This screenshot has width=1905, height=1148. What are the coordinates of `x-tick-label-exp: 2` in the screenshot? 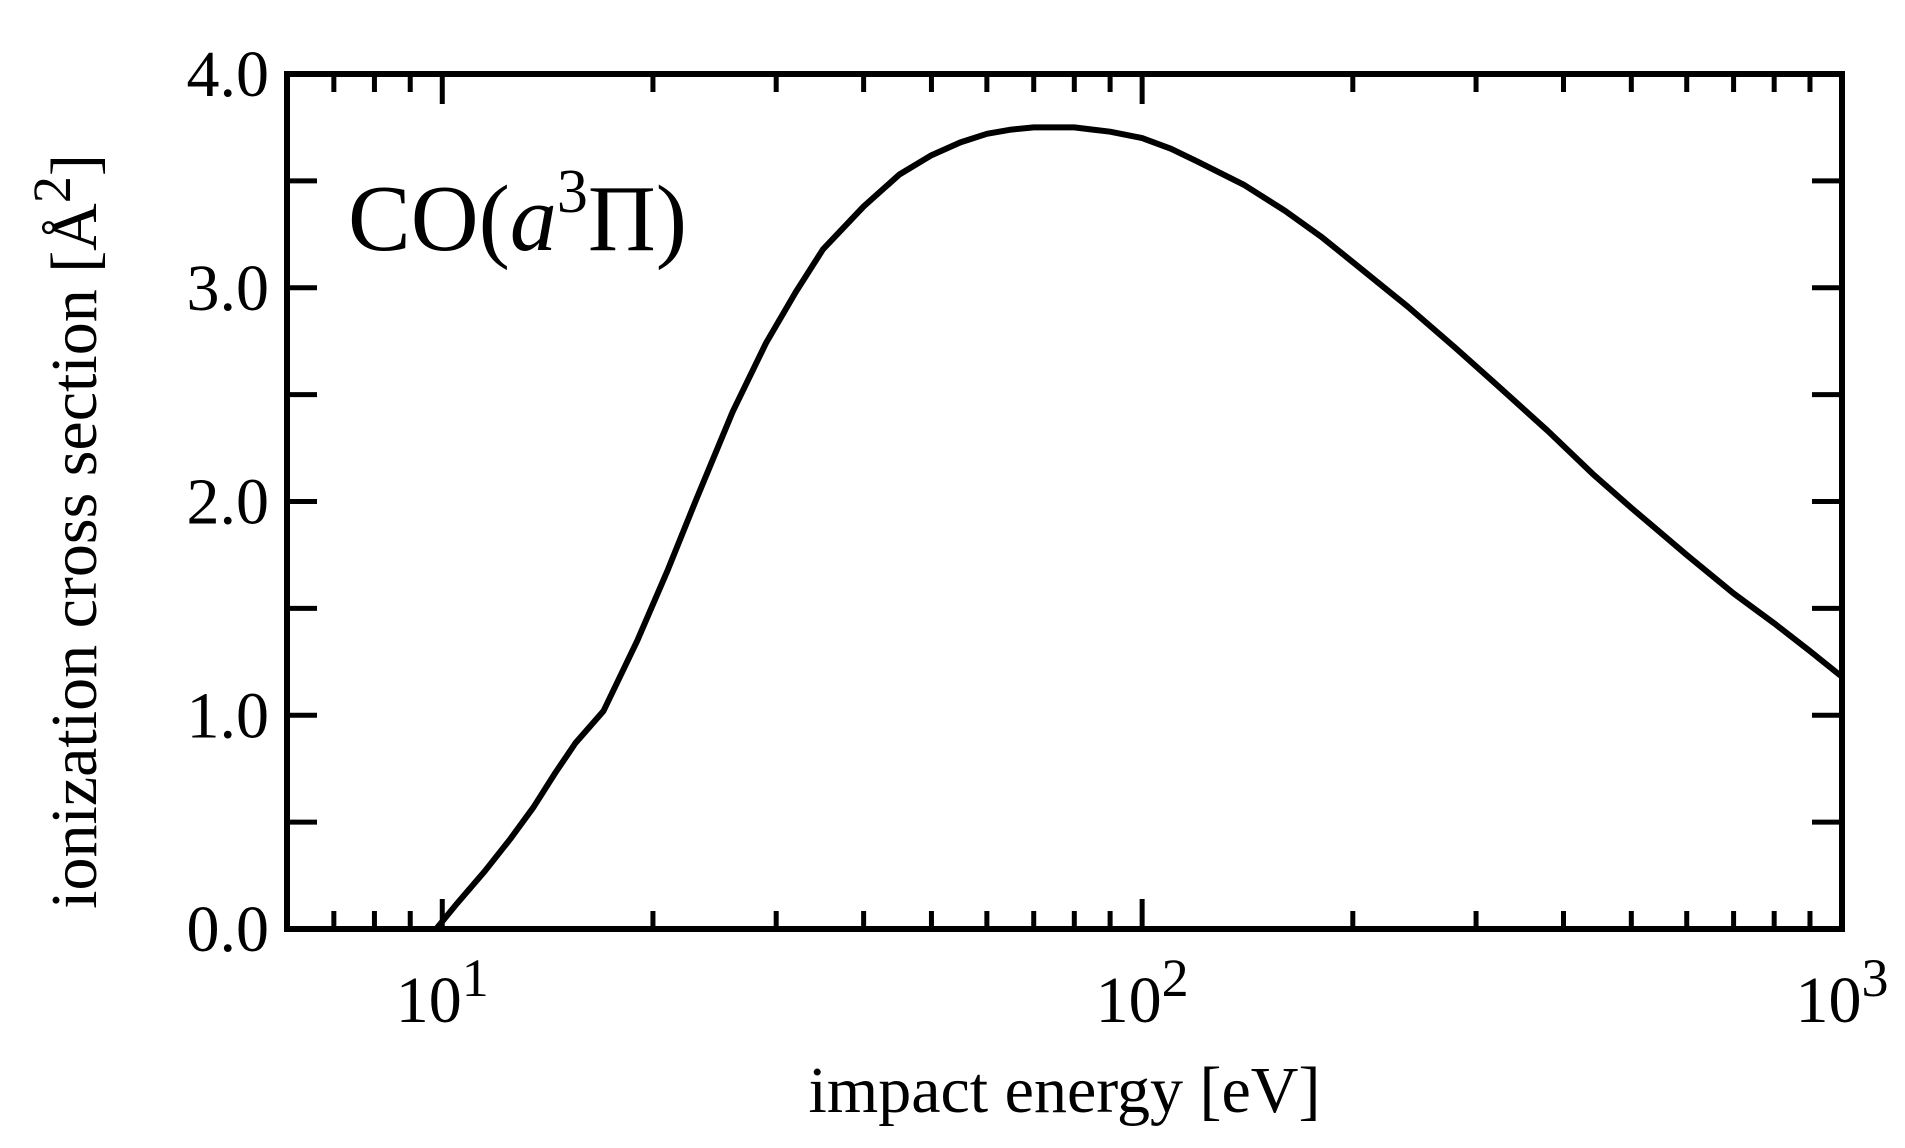 It's located at (1175, 978).